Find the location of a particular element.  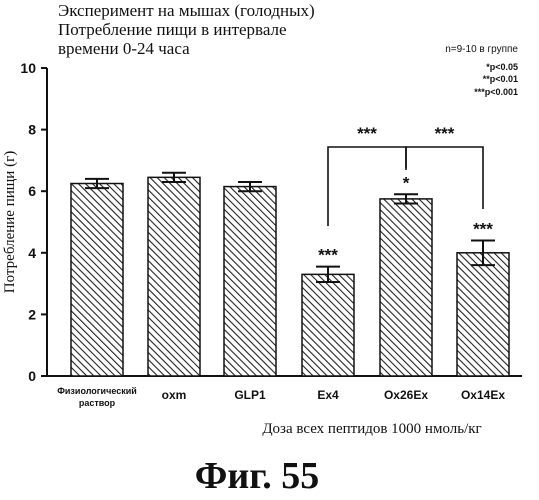

chart-title-line-1: Эксперимент на мышах (голодных) is located at coordinates (186, 10).